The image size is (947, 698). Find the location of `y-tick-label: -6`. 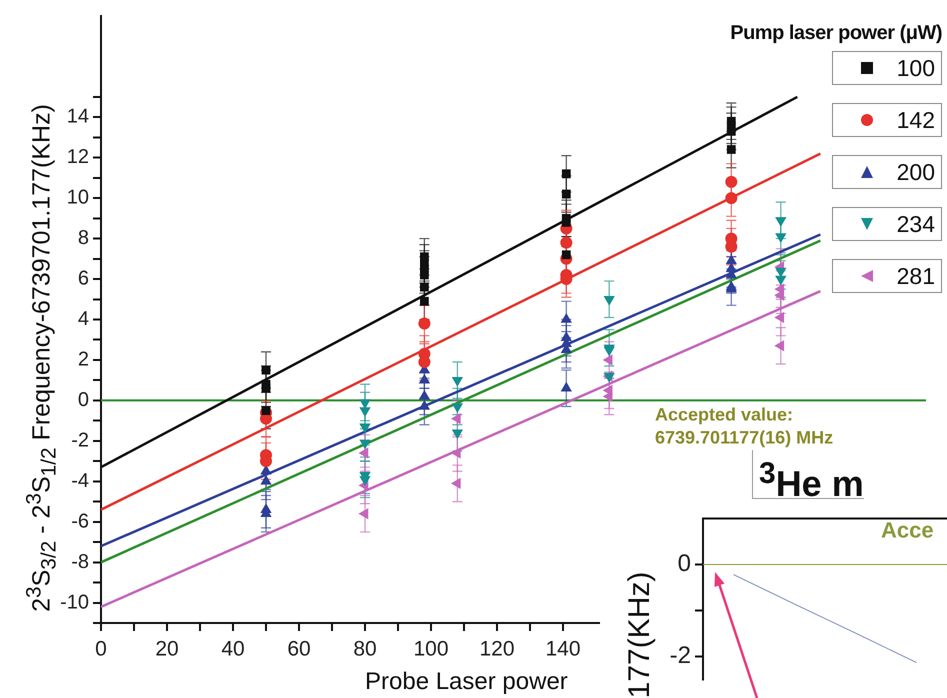

y-tick-label: -6 is located at coordinates (80, 521).